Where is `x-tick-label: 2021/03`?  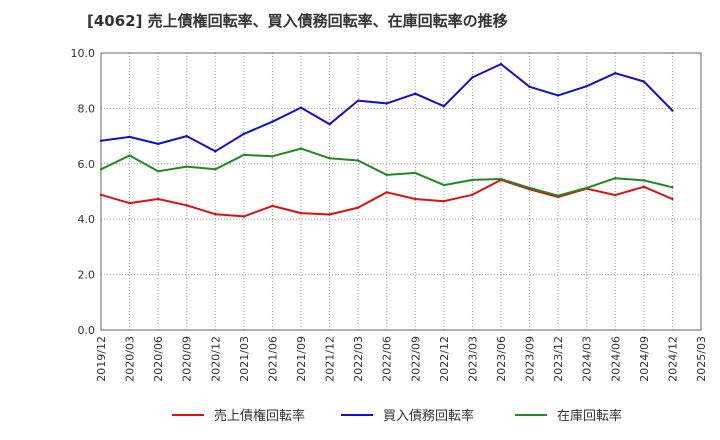 x-tick-label: 2021/03 is located at coordinates (244, 359).